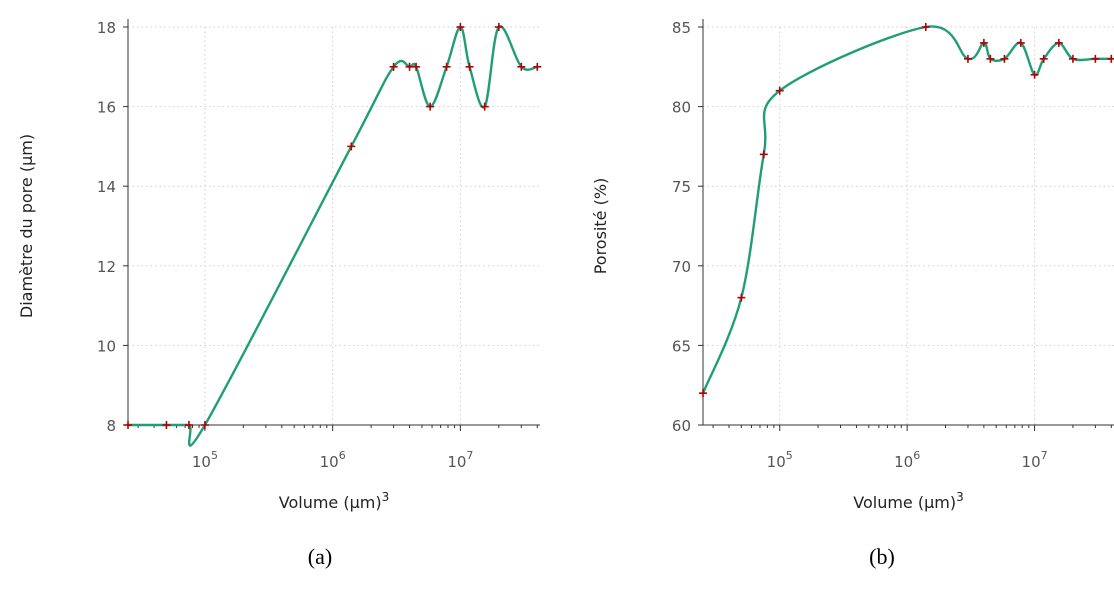 The height and width of the screenshot is (591, 1114). Describe the element at coordinates (681, 108) in the screenshot. I see `y-tick-label: 80` at that location.